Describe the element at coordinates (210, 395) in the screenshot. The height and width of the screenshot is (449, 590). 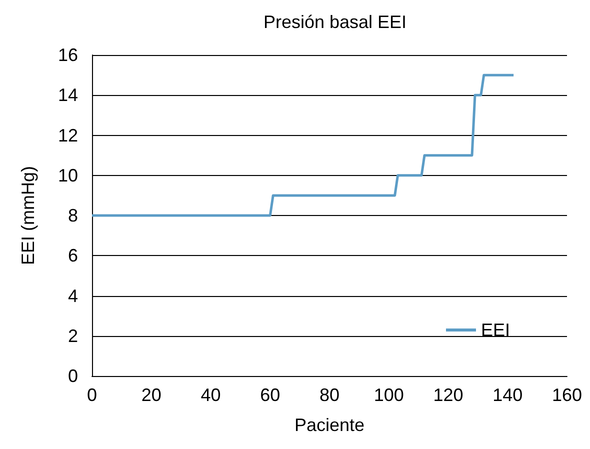
I see `x-tick-label: 40` at that location.